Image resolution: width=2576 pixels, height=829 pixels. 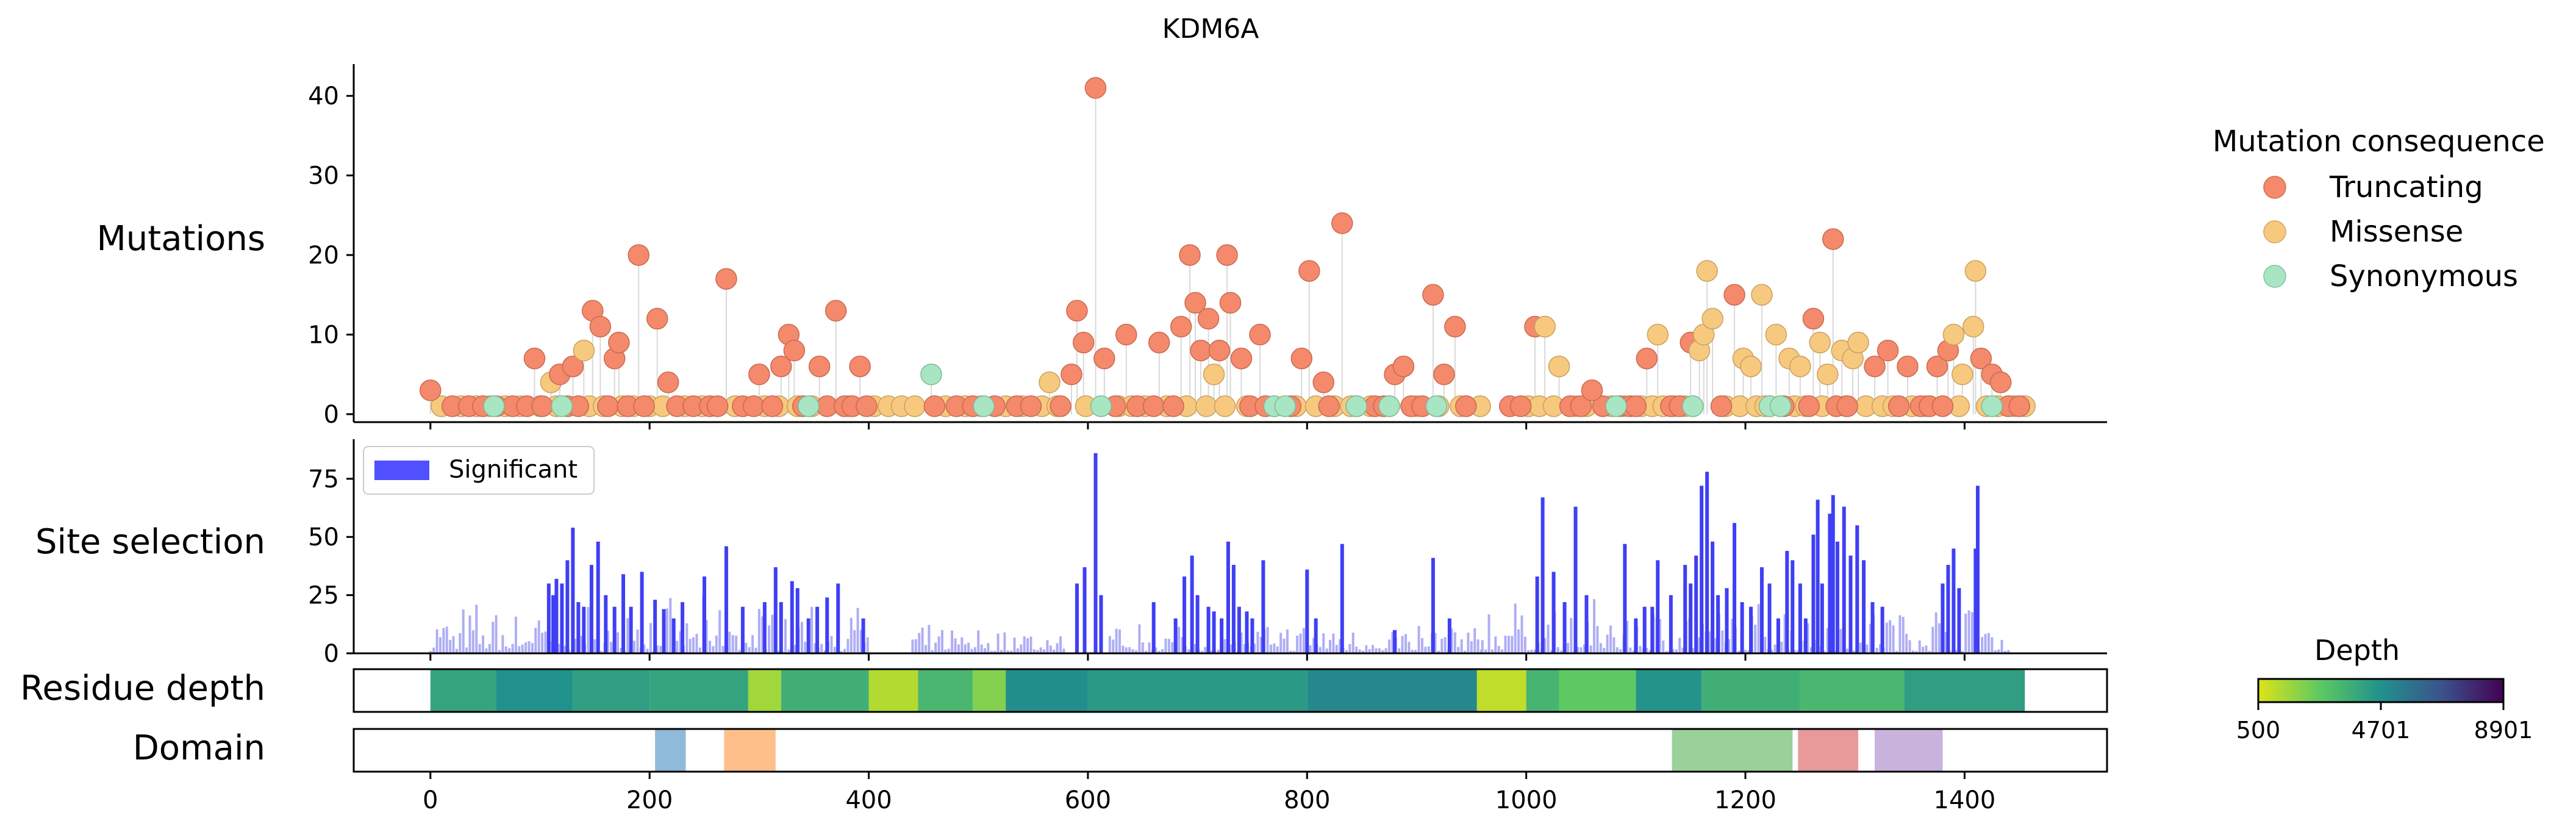 I want to click on position-x-tick-label: 1400, so click(x=1965, y=800).